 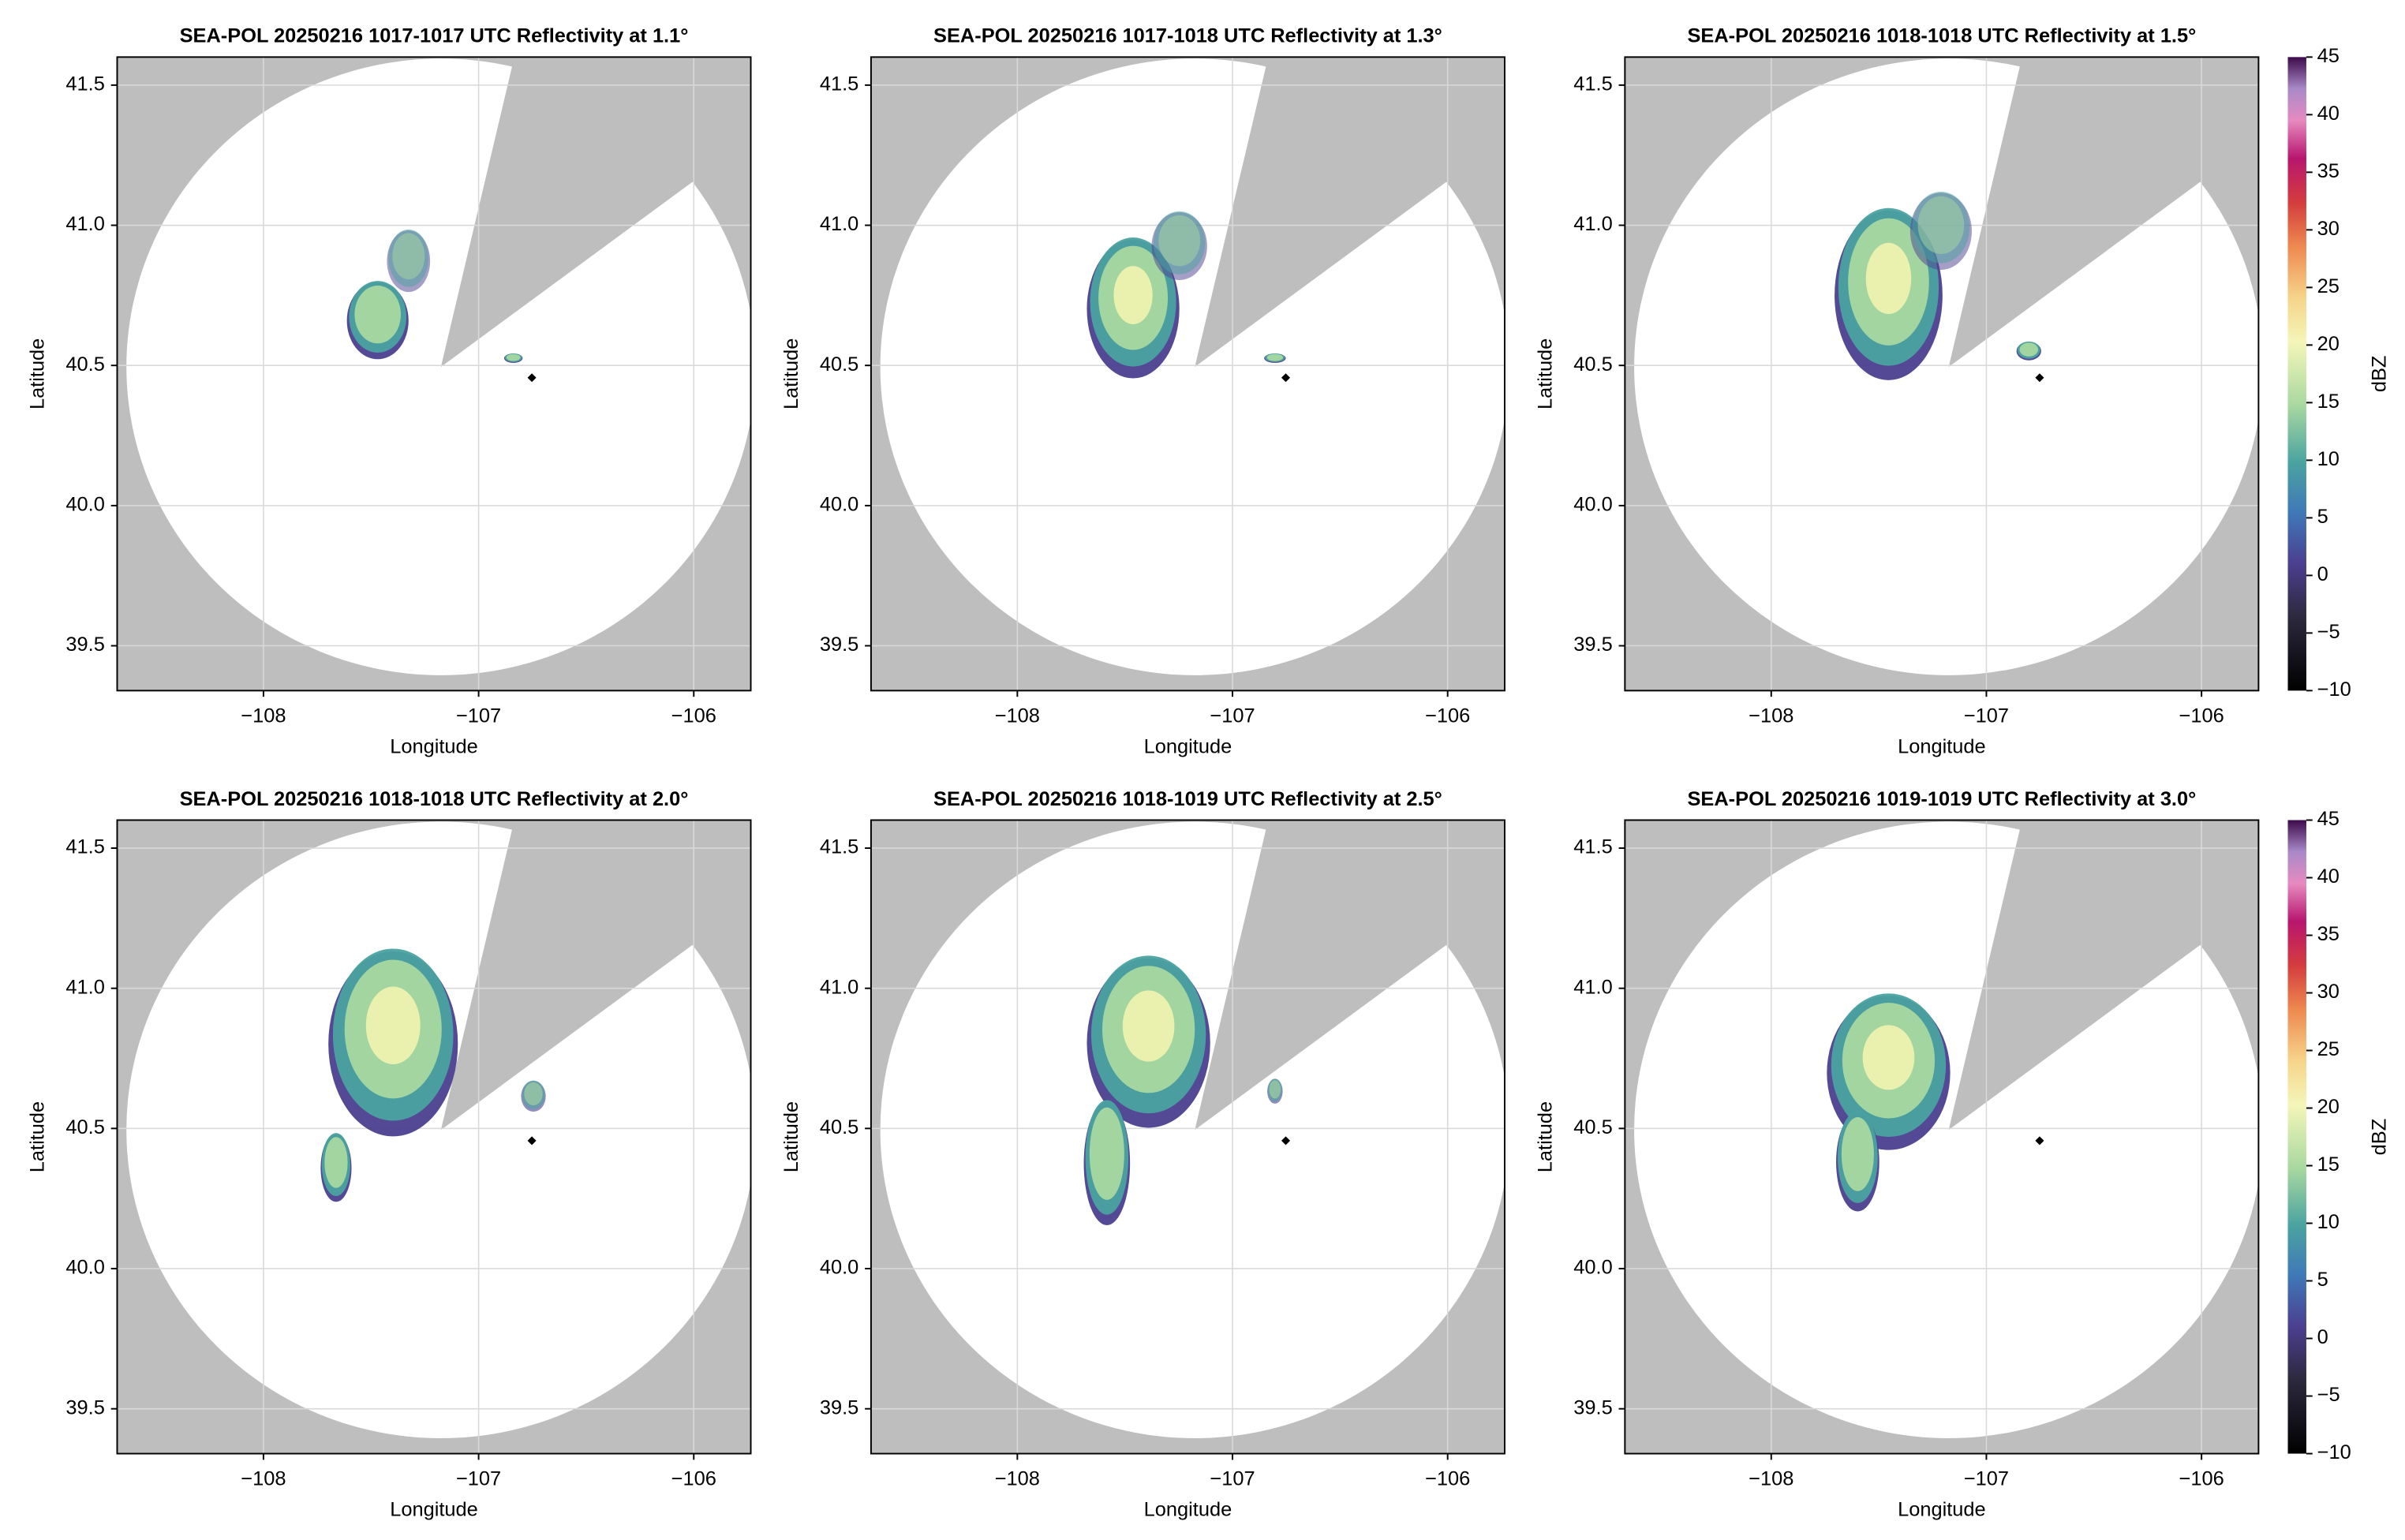 I want to click on colorbar-tick-label: 20, so click(x=2328, y=344).